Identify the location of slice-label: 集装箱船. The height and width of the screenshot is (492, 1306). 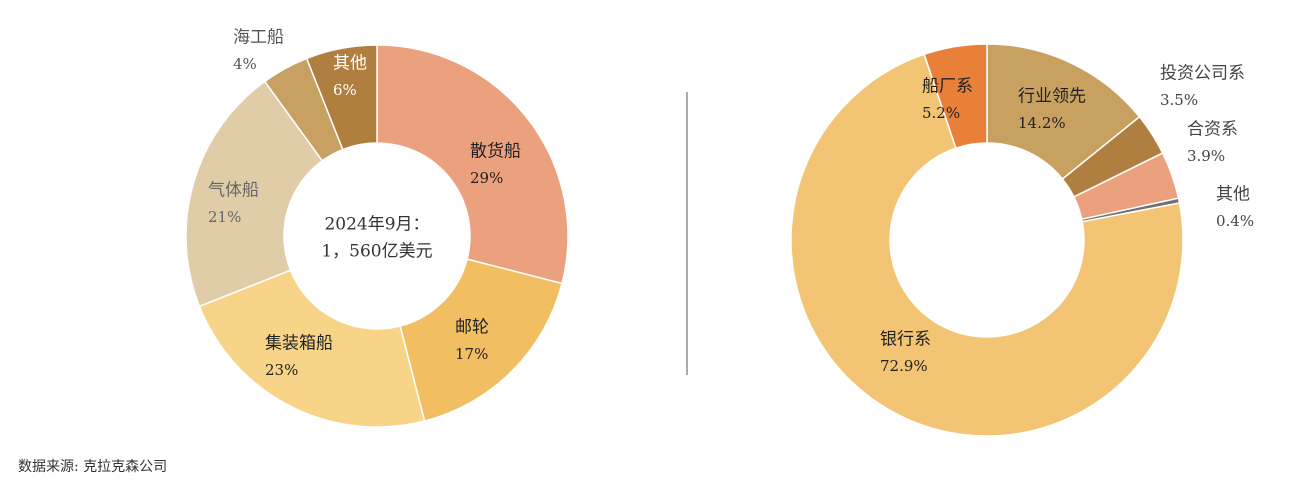
(299, 344).